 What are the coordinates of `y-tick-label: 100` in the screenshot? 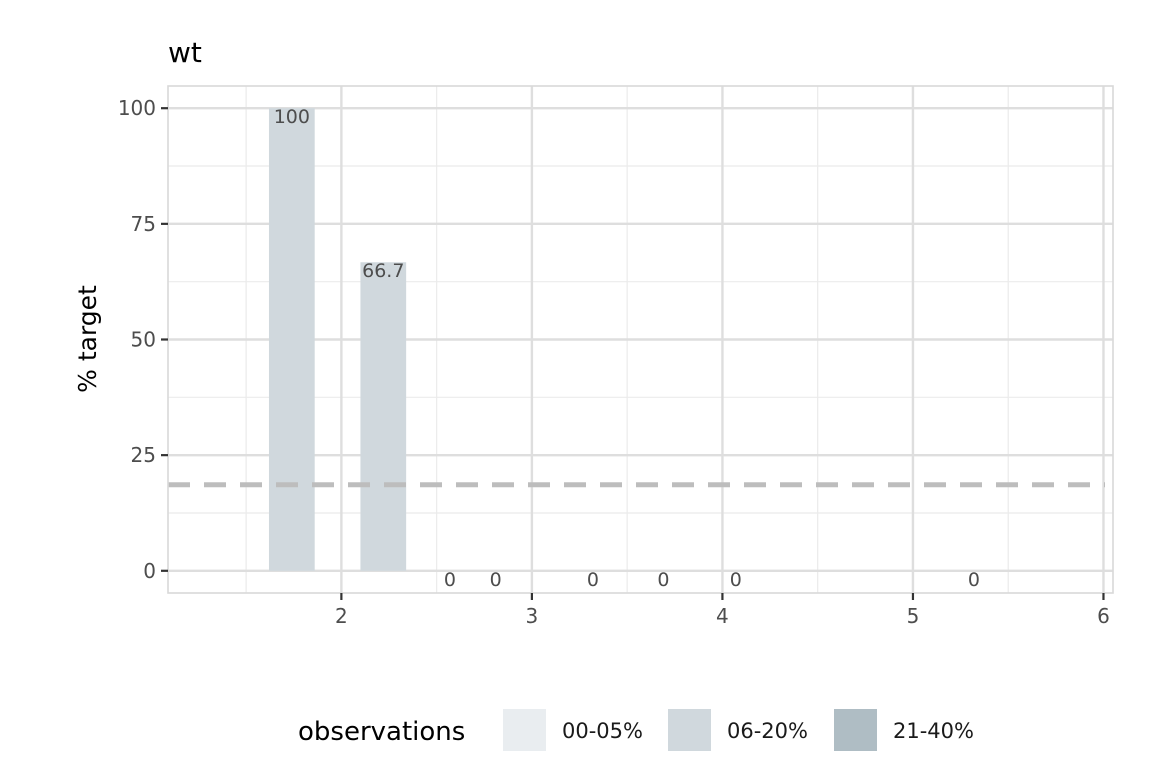 It's located at (137, 108).